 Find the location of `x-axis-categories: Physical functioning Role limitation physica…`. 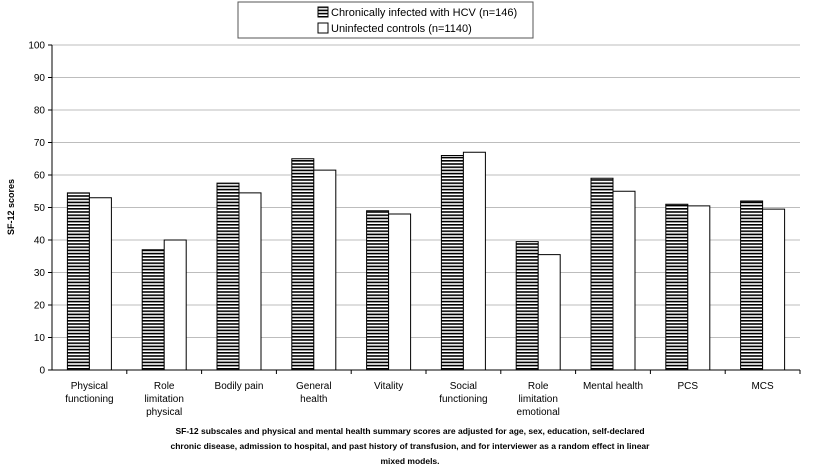

x-axis-categories: Physical functioning Role limitation physica… is located at coordinates (419, 399).